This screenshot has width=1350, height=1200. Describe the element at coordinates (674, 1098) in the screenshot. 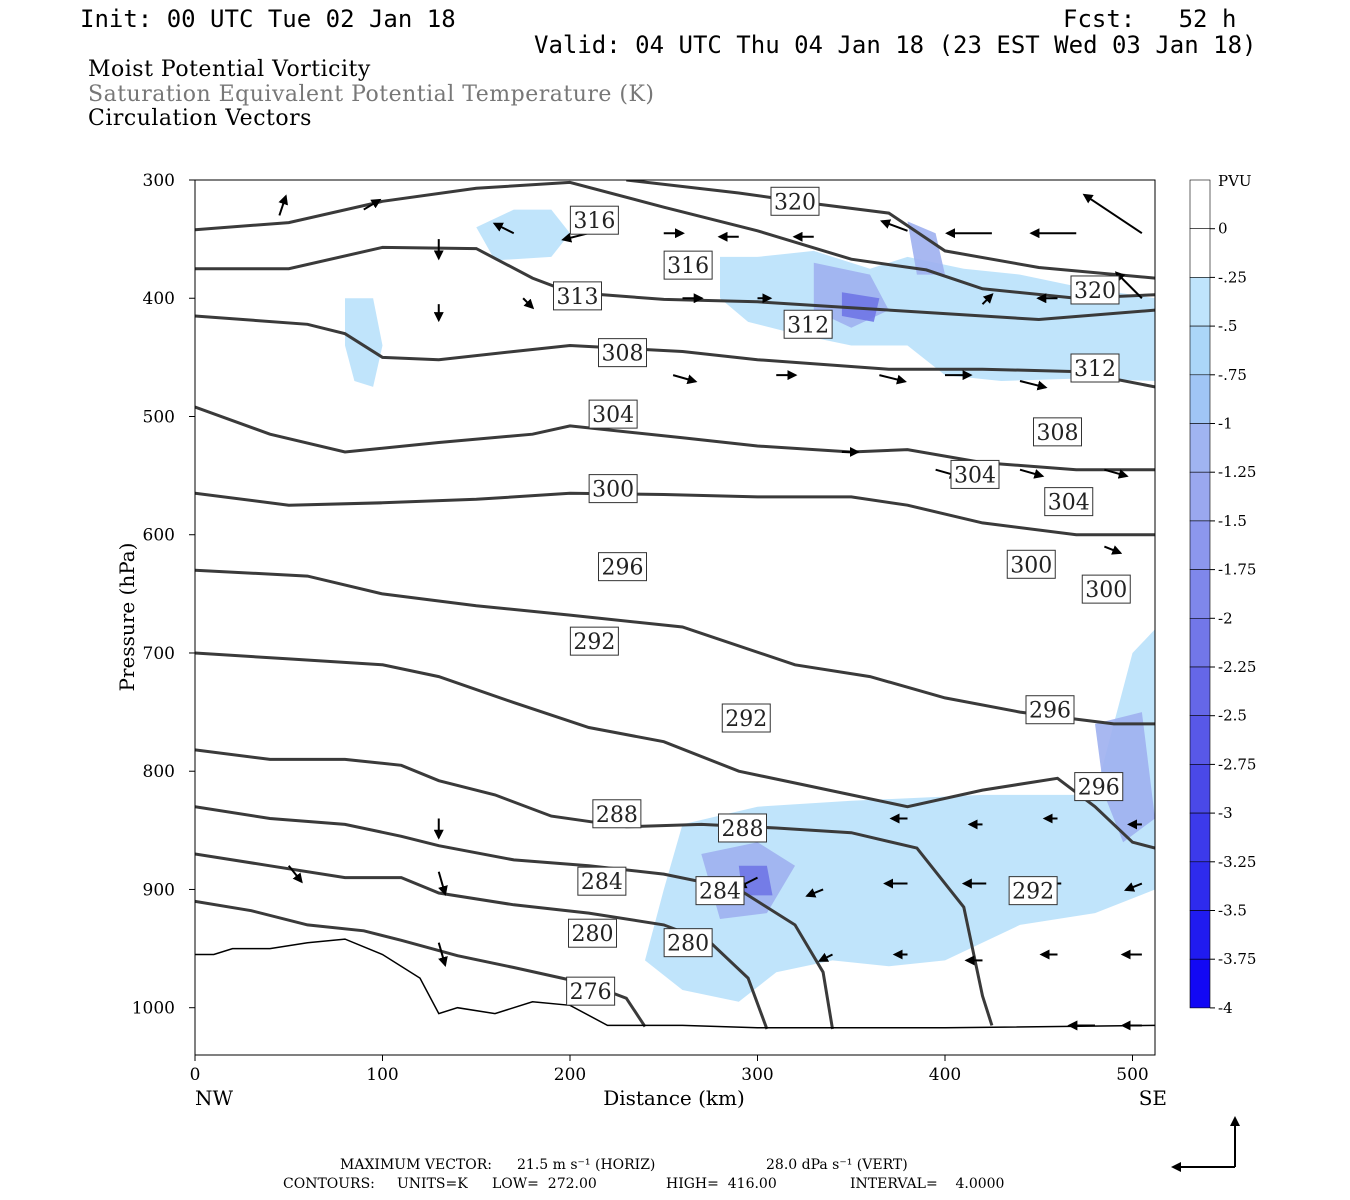

I see `x-axis-label: Distance (km)` at that location.